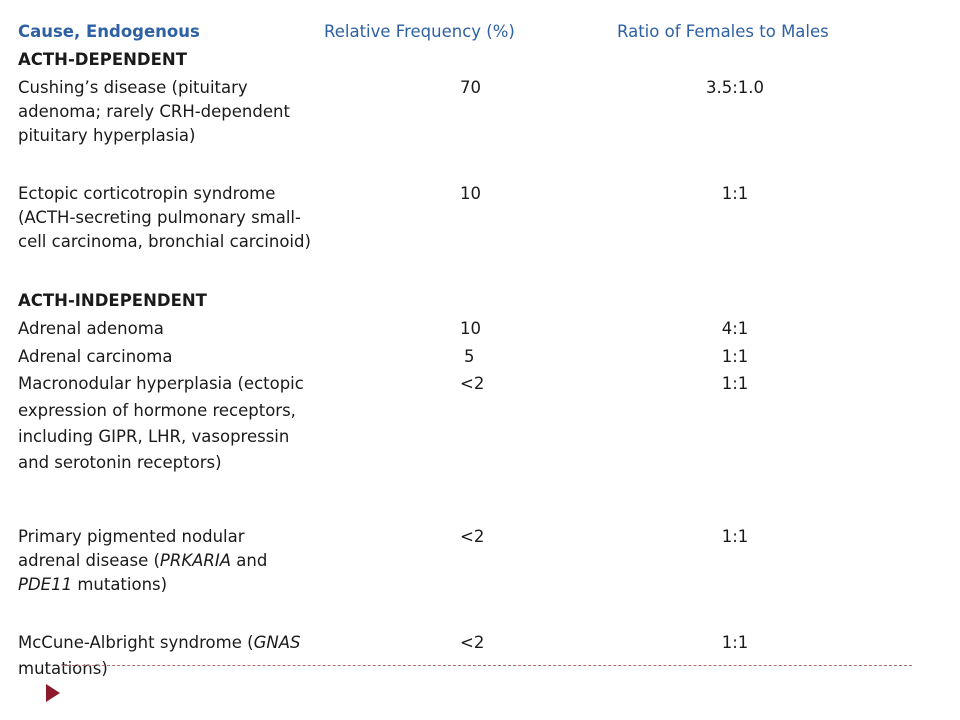  What do you see at coordinates (249, 560) in the screenshot?
I see `cause-ppnad-line2-mid: and` at bounding box center [249, 560].